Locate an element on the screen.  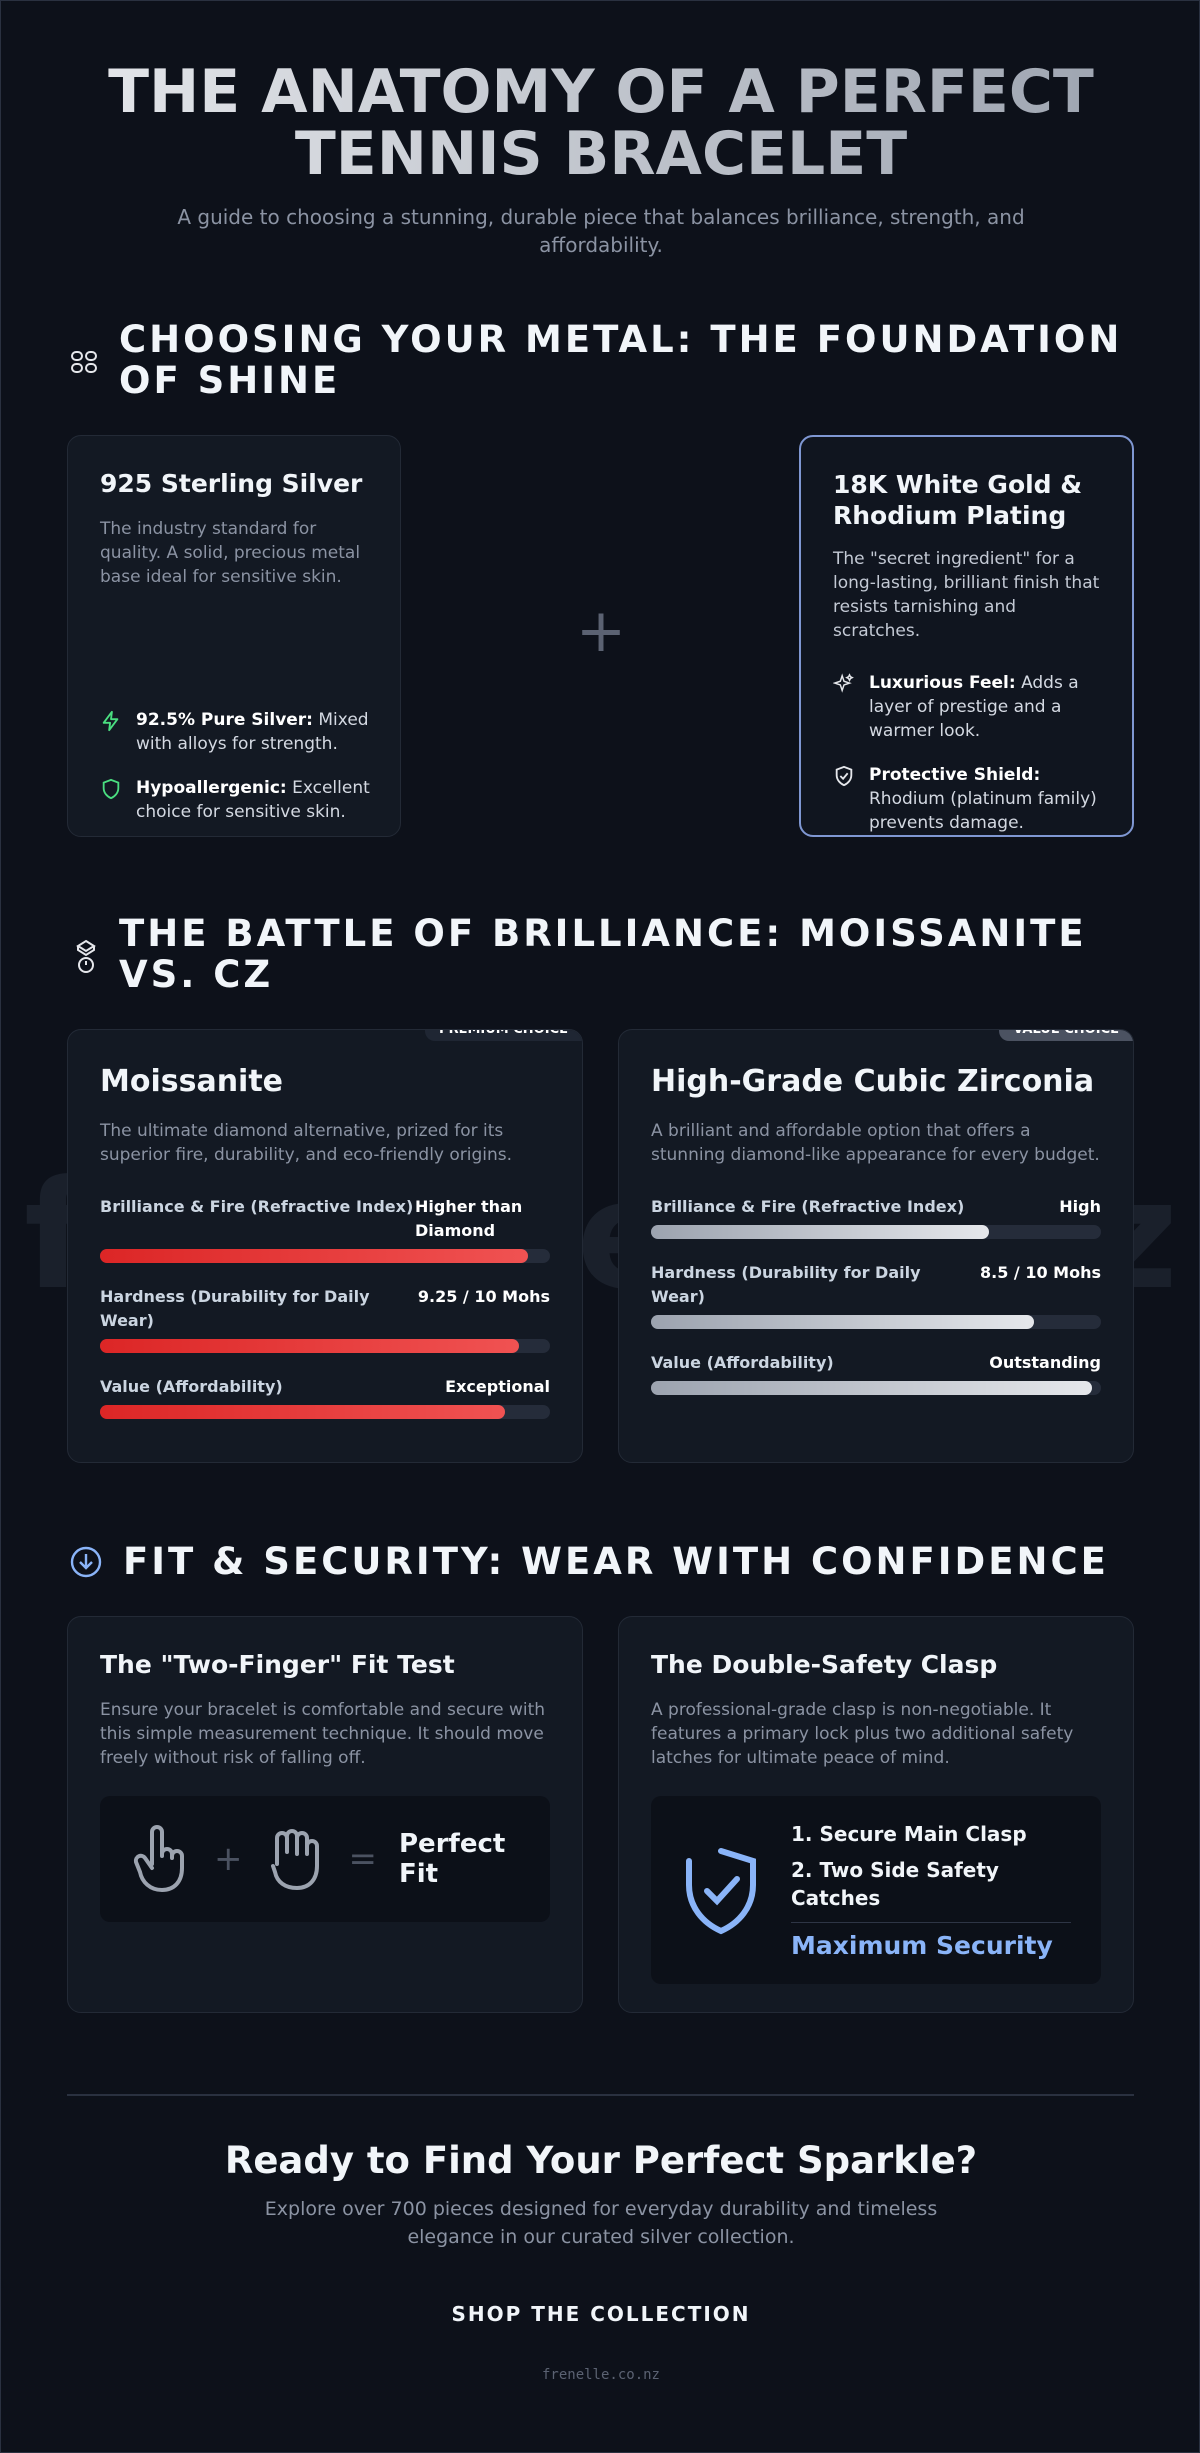
feature-label: 92.5% Pure Silver: is located at coordinates (224, 720).